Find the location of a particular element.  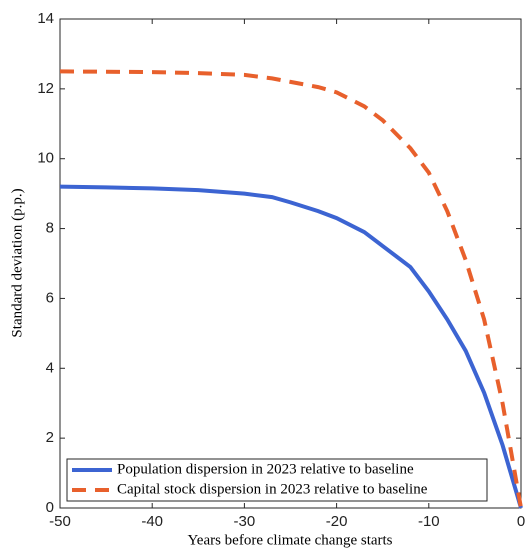

y-tick-label: 6 is located at coordinates (50, 297).